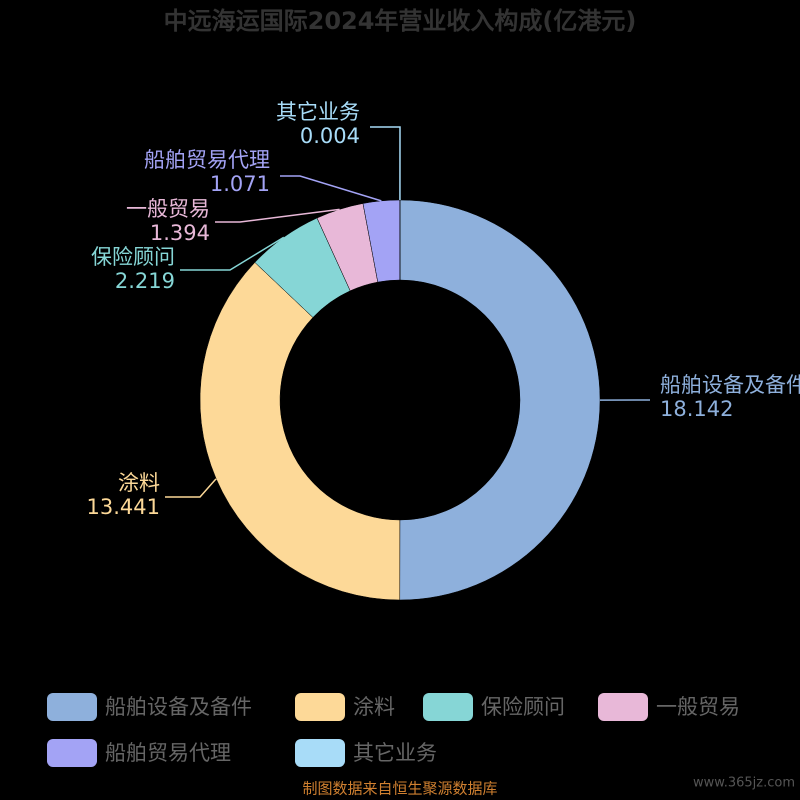 The image size is (800, 800). I want to click on legend-label: 船舶贸易代理, so click(168, 753).